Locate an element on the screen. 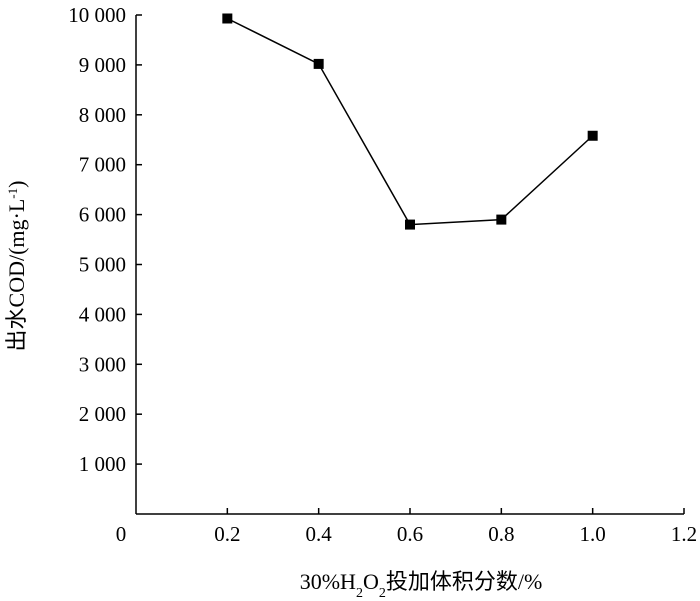 This screenshot has height=601, width=700. x-ticks: 0 0.2 0.4 0.6 0.8 1.0 1.2 is located at coordinates (406, 527).